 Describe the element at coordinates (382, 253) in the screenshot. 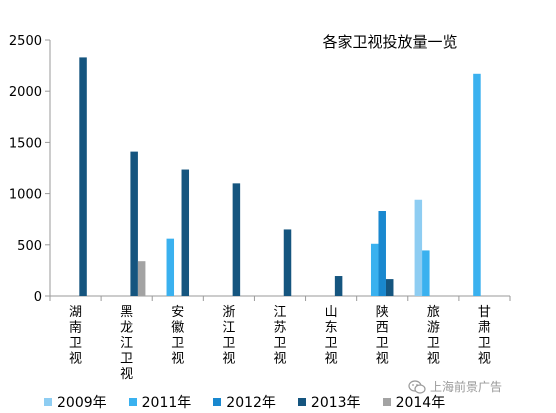

I see `bar-2012年-陕西卫视` at that location.